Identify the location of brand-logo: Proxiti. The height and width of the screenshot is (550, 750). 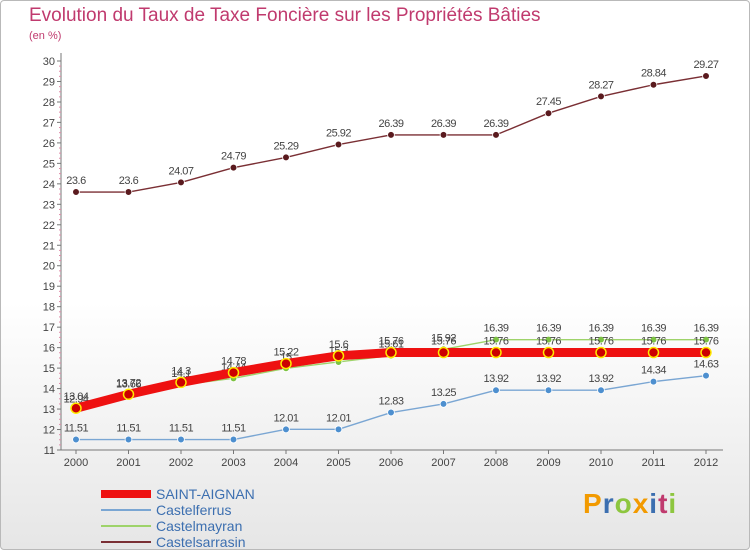
(630, 504).